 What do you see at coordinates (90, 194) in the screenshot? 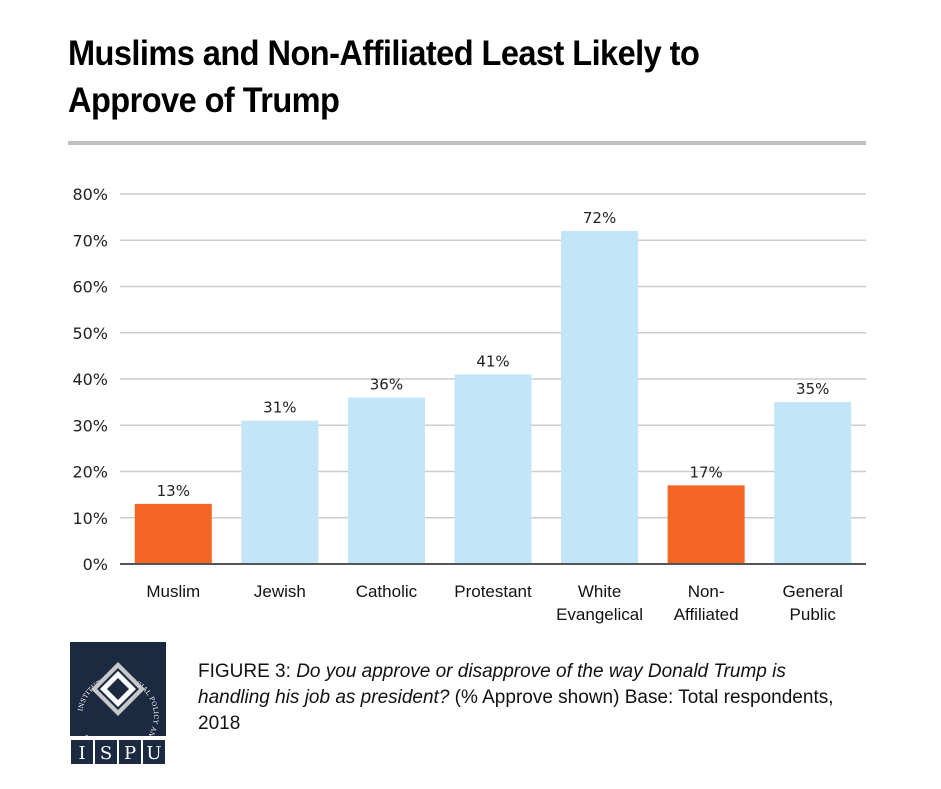
I see `y-tick-label: 80%` at bounding box center [90, 194].